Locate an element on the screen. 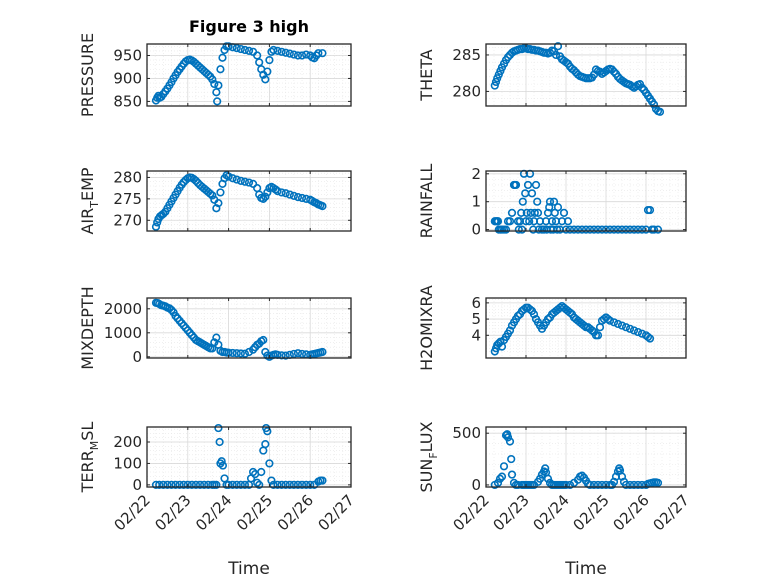 The image size is (778, 583). chart-title: Figure 3 high is located at coordinates (249, 26).